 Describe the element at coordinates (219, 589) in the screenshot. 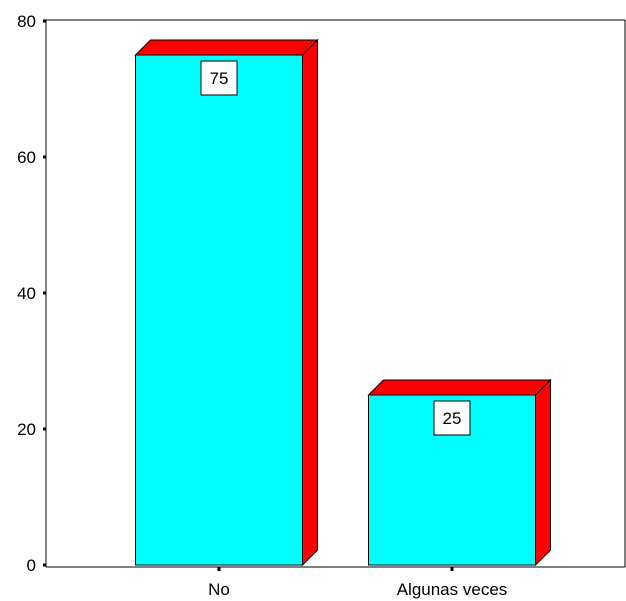

I see `x-tick-label: No` at that location.